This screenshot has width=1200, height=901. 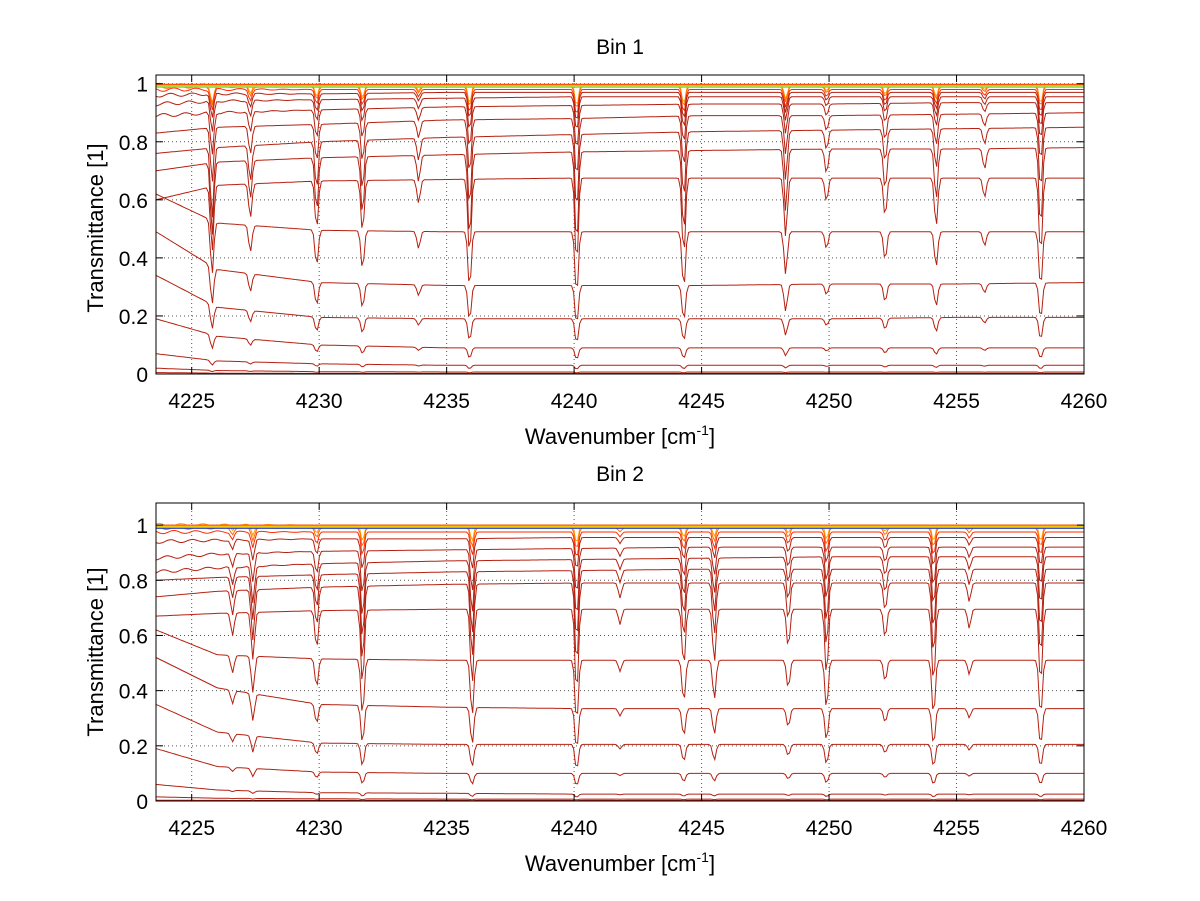 I want to click on subplot-title: Bin 1, so click(x=620, y=47).